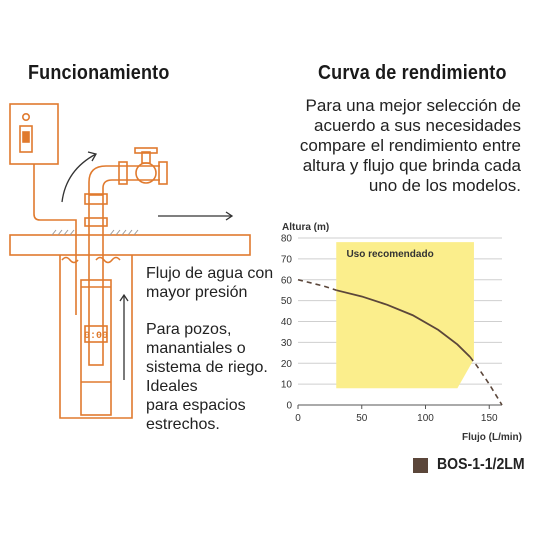  What do you see at coordinates (425, 418) in the screenshot?
I see `x-tick-label: 100` at bounding box center [425, 418].